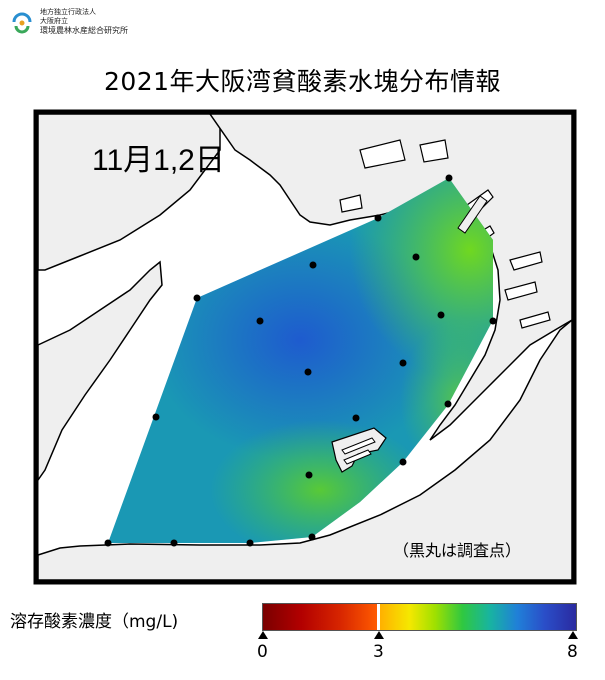 This screenshot has height=680, width=605. I want to click on date-label: 11月1,2日, so click(158, 160).